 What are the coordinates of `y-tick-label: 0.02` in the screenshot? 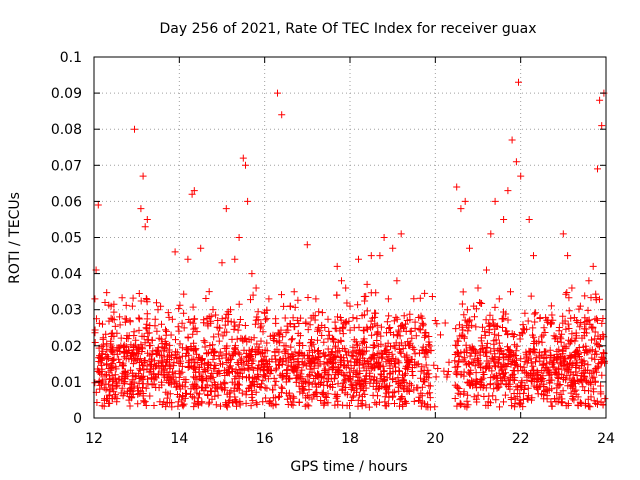 It's located at (66, 347).